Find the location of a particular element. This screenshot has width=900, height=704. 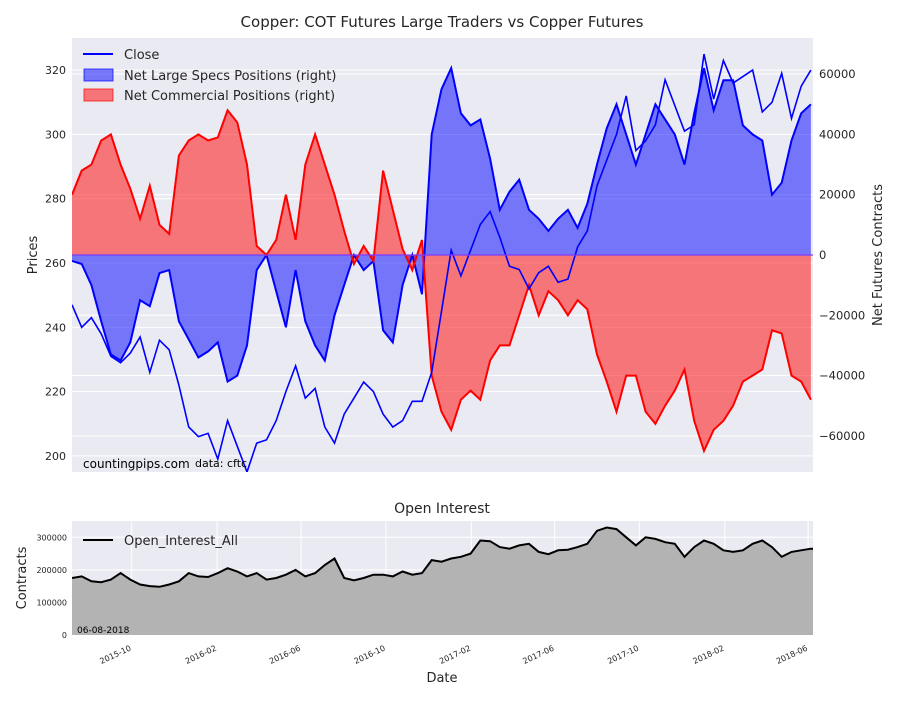

legend-swatch-commercial is located at coordinates (98, 95).